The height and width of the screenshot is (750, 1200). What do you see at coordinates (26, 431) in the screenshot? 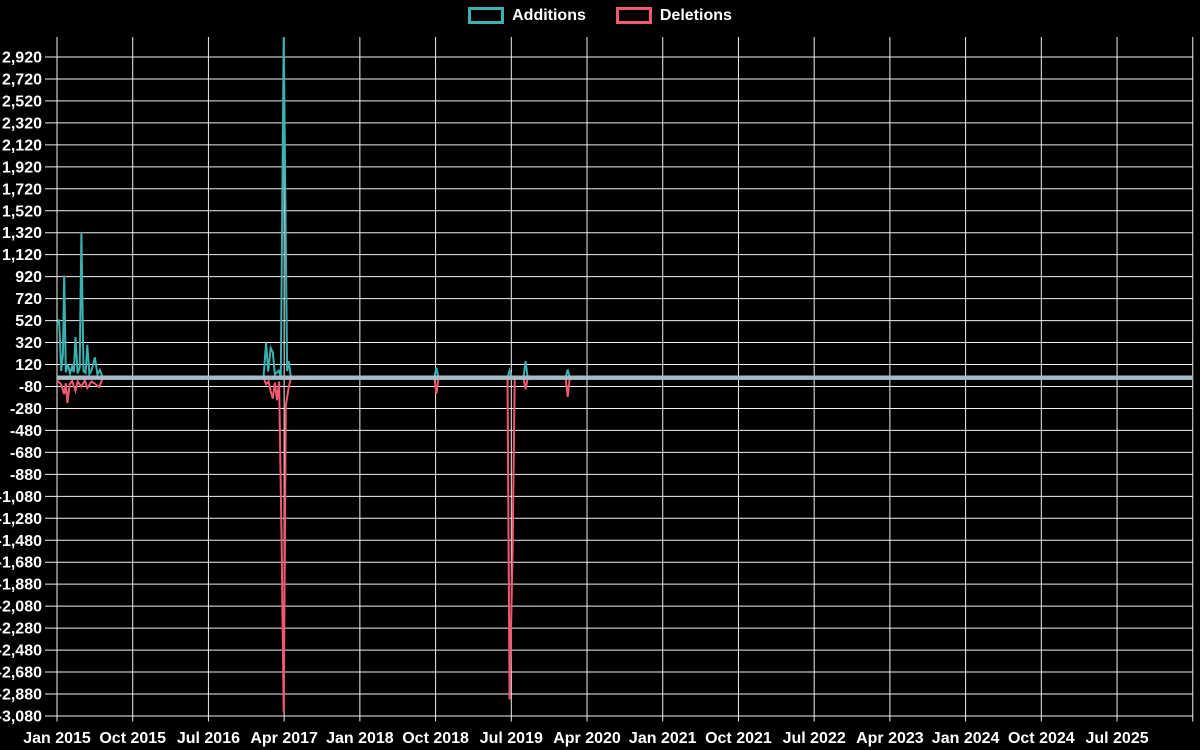
I see `y-tick-label: -480` at bounding box center [26, 431].